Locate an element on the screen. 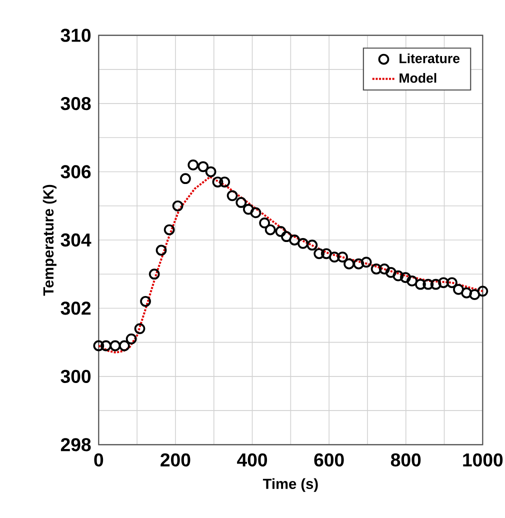 The height and width of the screenshot is (518, 505). x-axis-title: Time (s) is located at coordinates (290, 485).